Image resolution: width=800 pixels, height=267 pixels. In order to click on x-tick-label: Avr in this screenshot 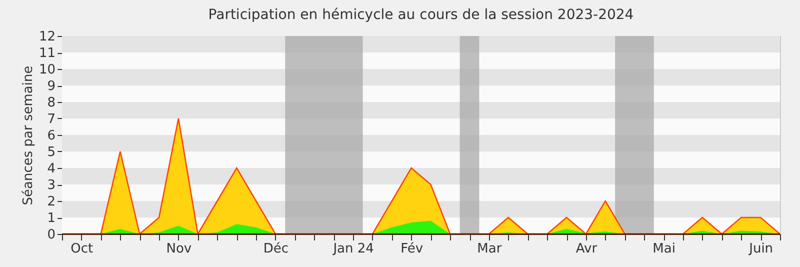, I will do `click(587, 249)`.